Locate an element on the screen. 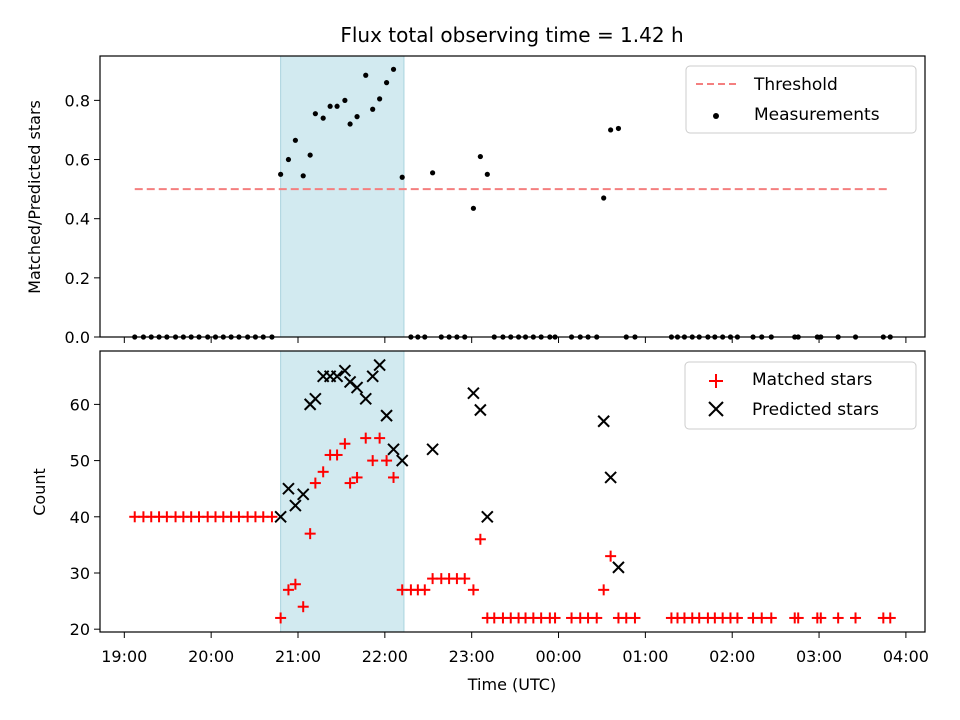 The image size is (960, 720). x-tick-label: 04:00 is located at coordinates (906, 656).